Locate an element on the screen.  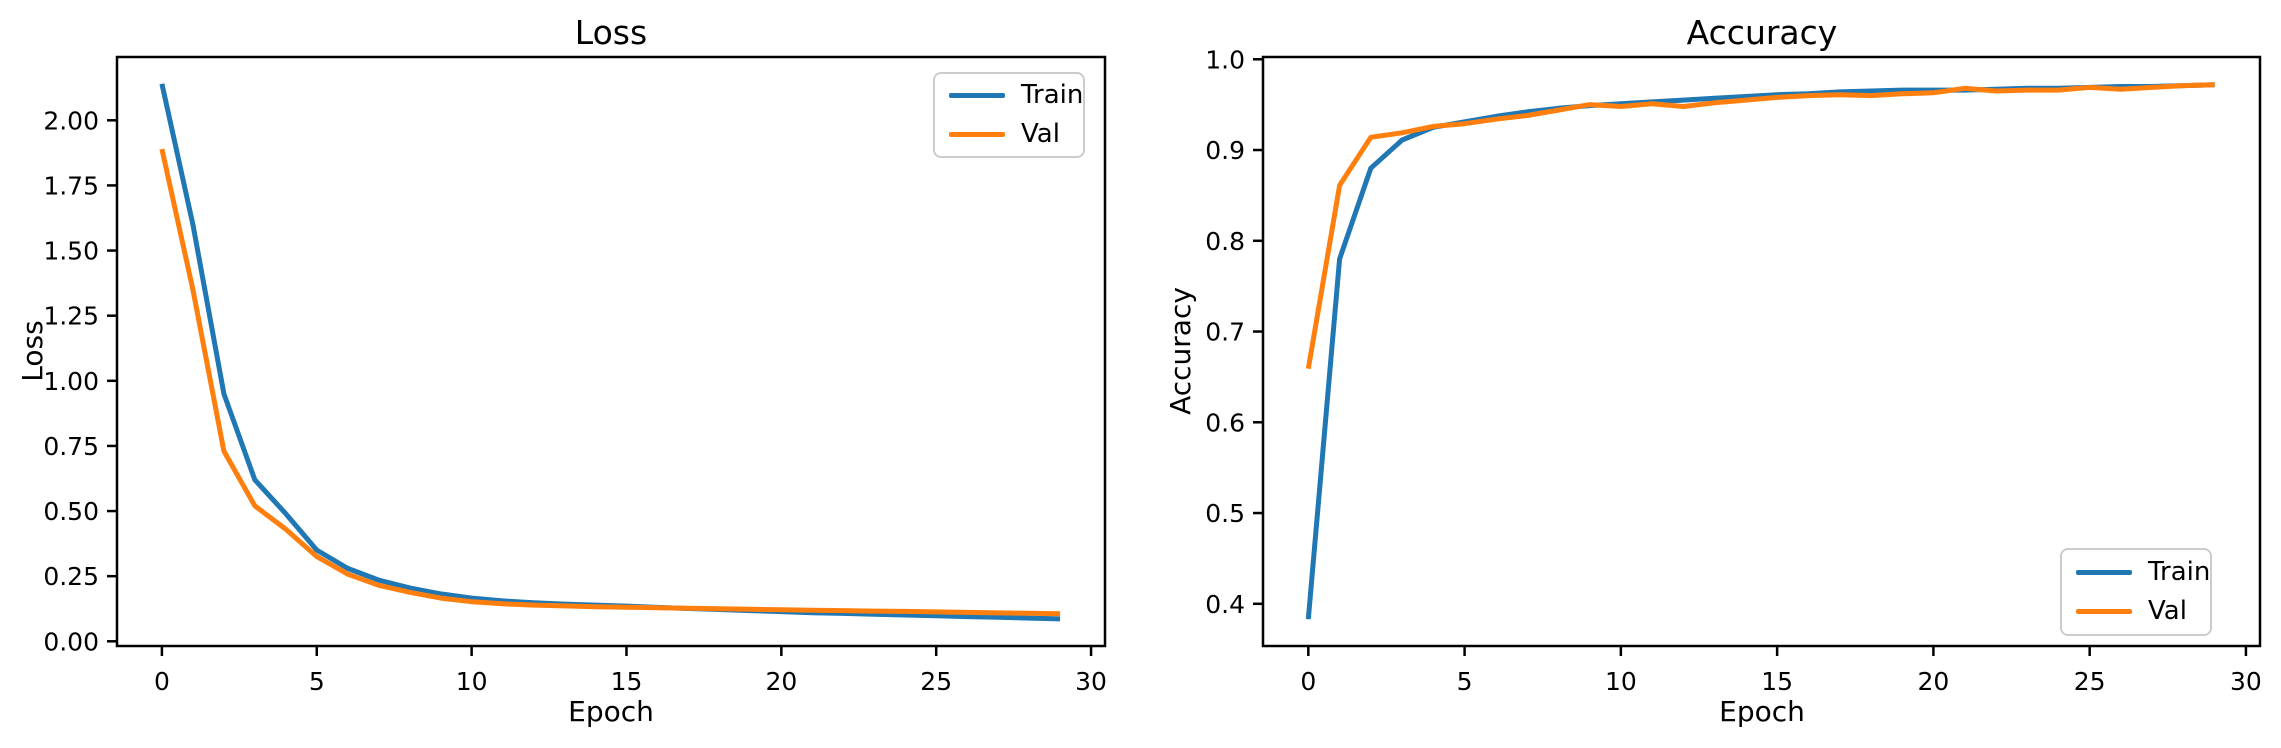
loss-x-axis-label: Epoch is located at coordinates (611, 711).